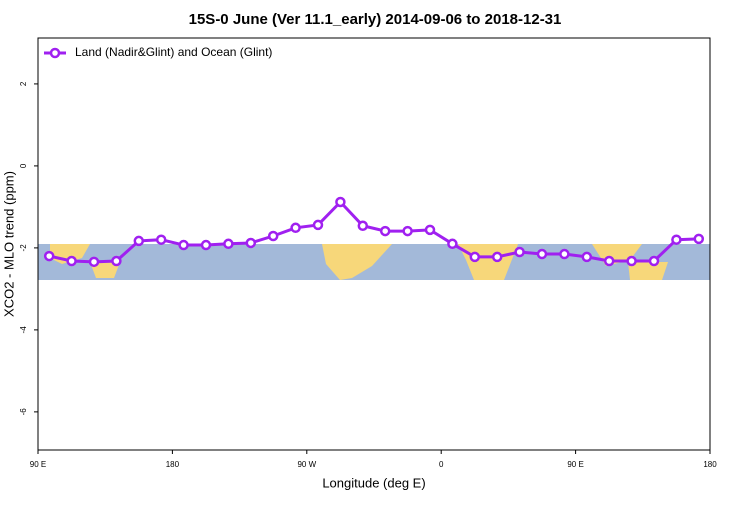 This screenshot has height=505, width=750. What do you see at coordinates (173, 52) in the screenshot?
I see `legend-label: Land (Nadir&Glint) and Ocean (Glint)` at bounding box center [173, 52].